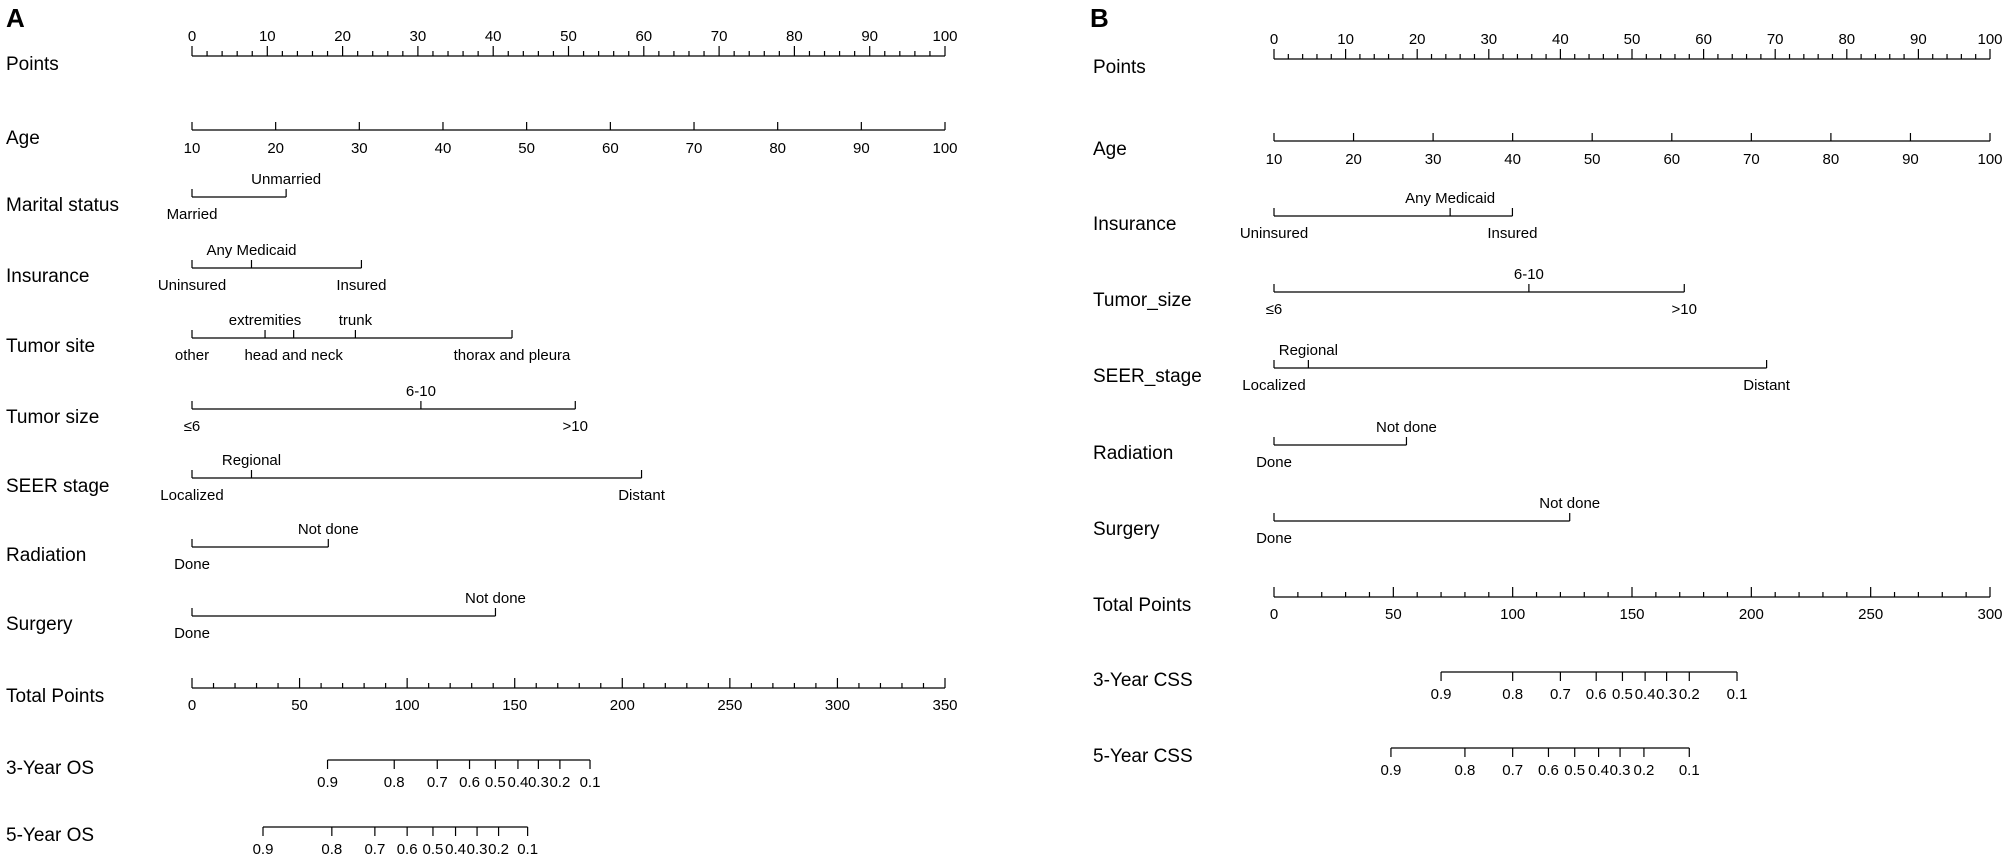 This screenshot has width=2008, height=855. I want to click on row-seer-stage: SEER stage Localized Regional Distant, so click(336, 478).